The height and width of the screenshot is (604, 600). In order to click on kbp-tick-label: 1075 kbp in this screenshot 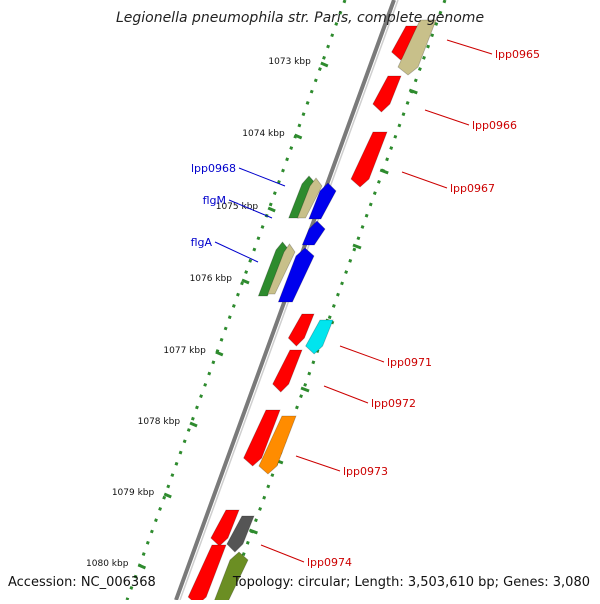, I will do `click(237, 207)`.